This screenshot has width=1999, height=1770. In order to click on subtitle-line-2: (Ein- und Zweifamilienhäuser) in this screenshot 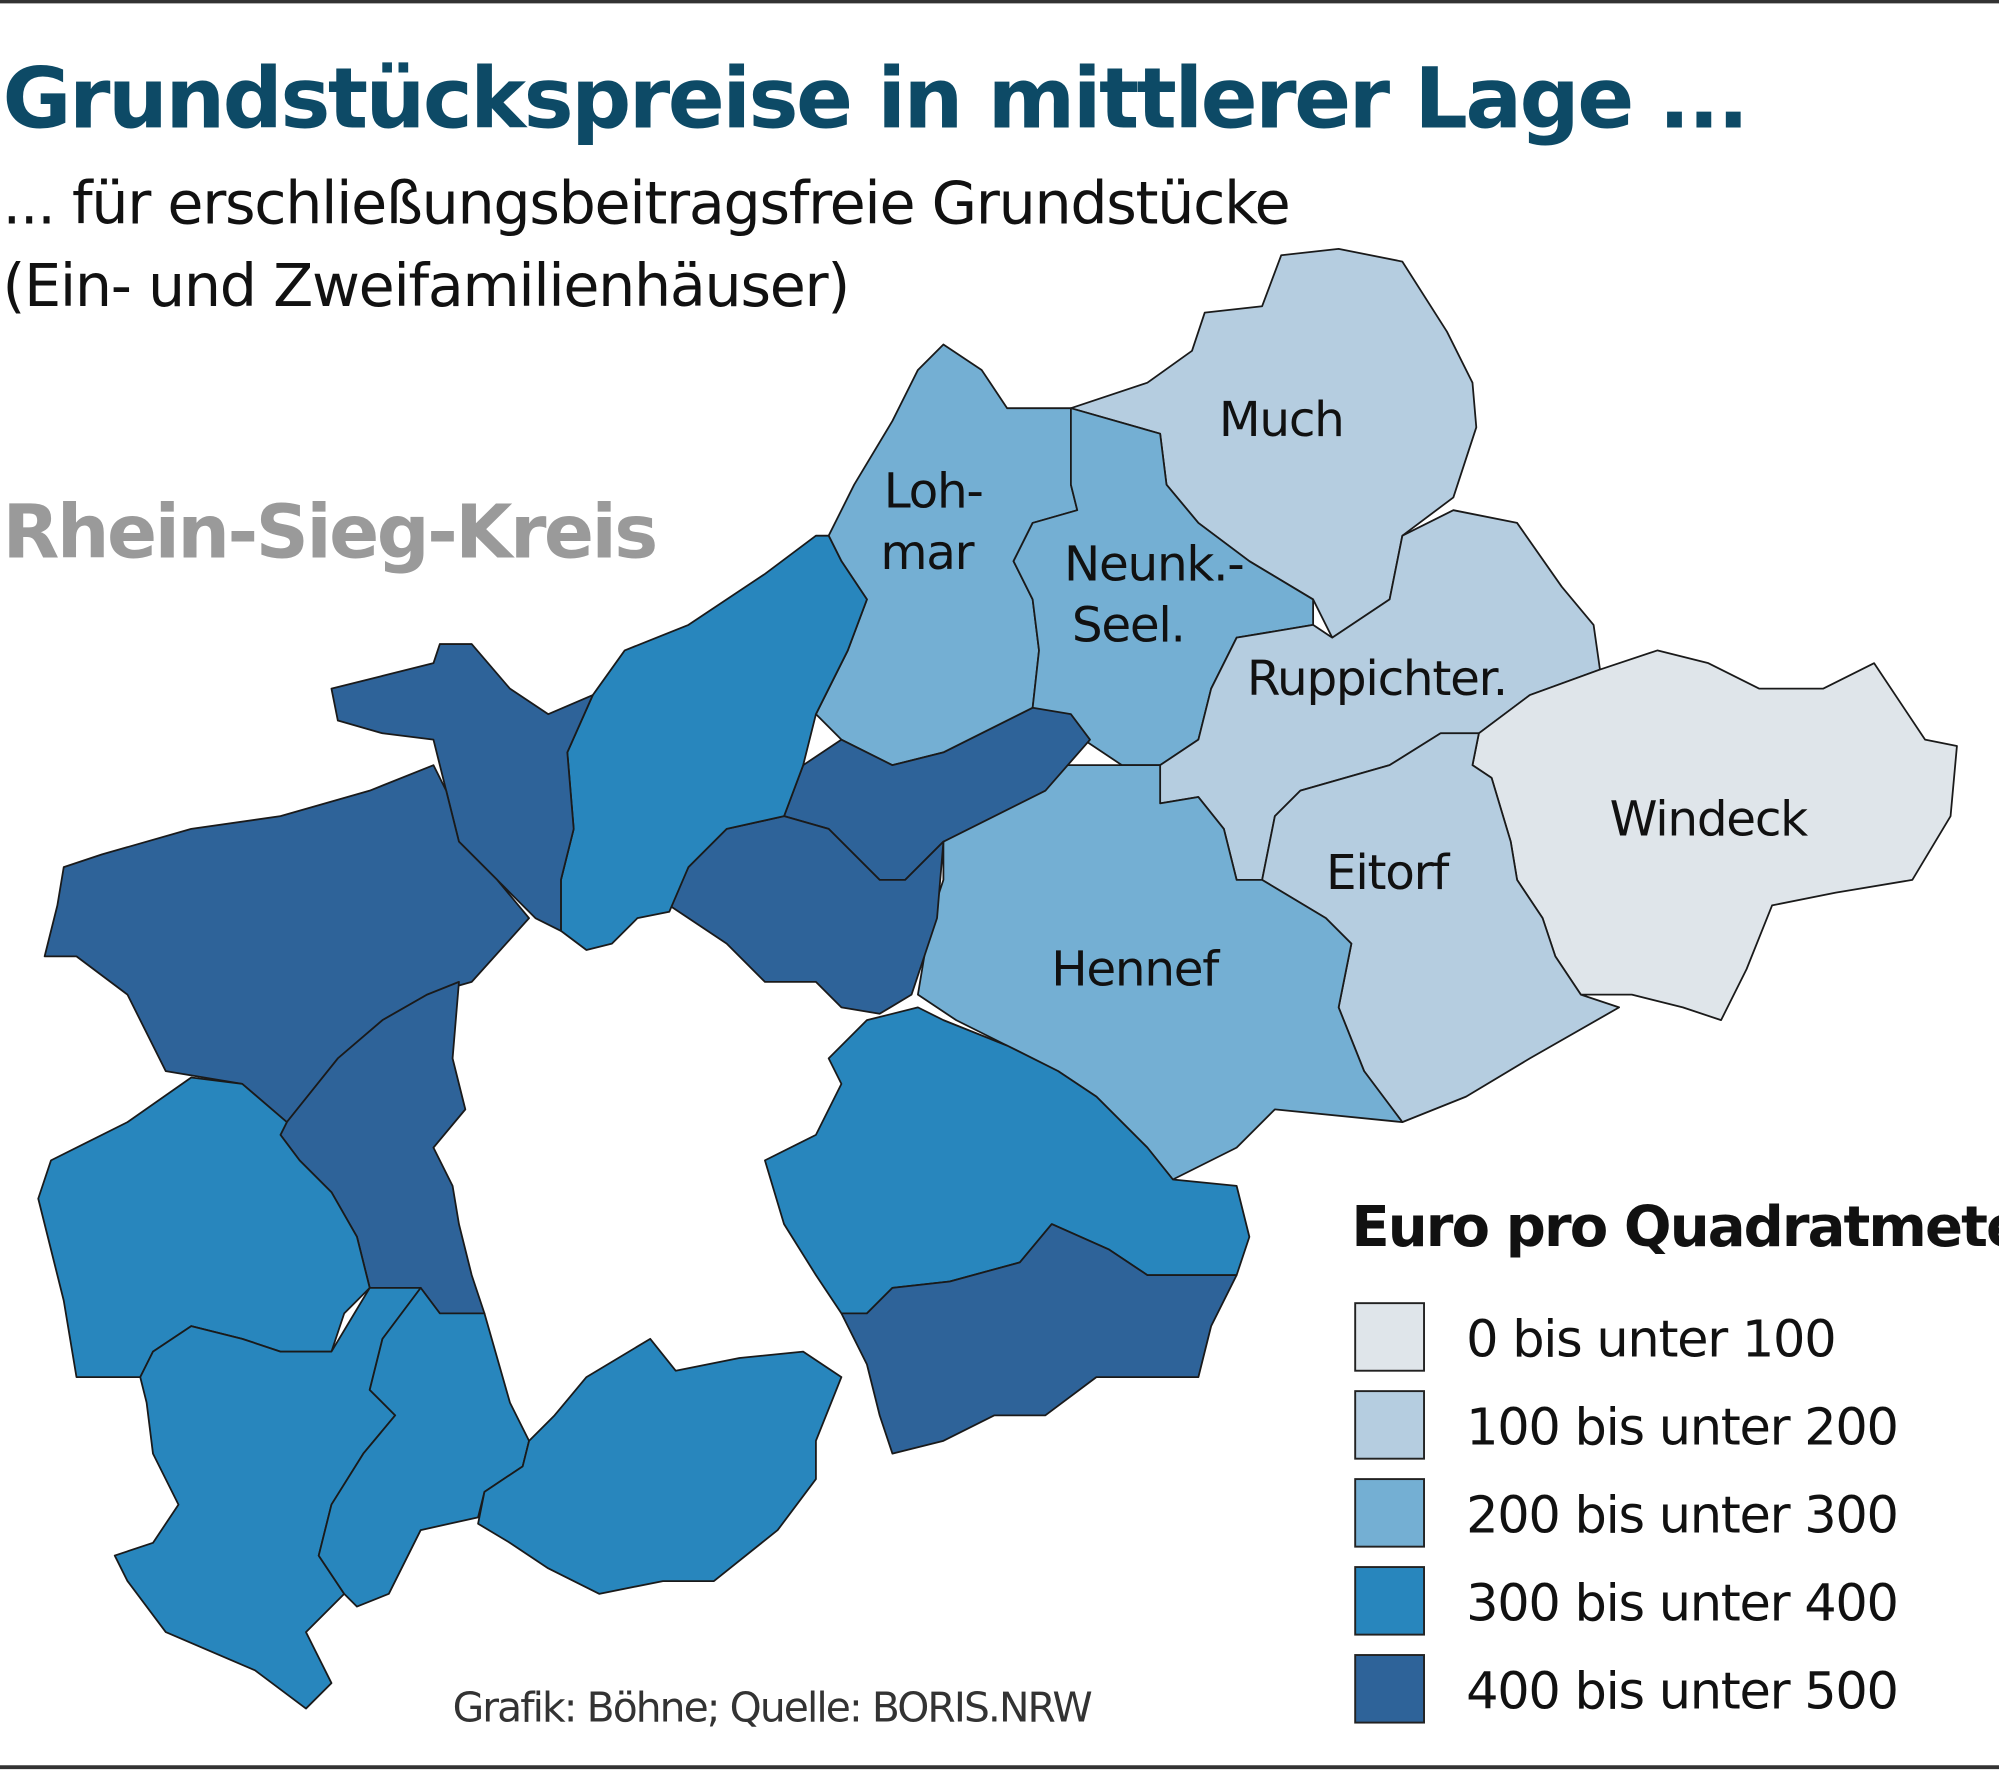, I will do `click(426, 286)`.